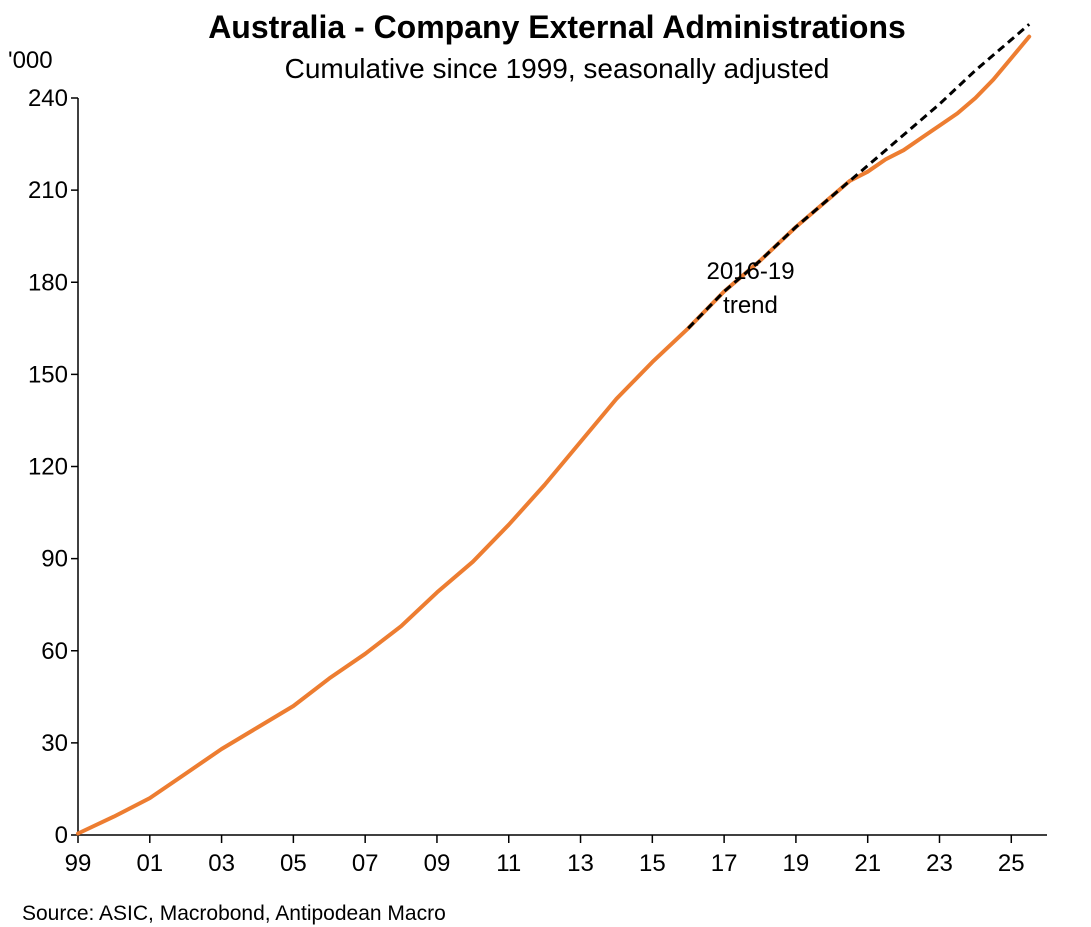 The image size is (1091, 927). I want to click on x-tick-label: 23, so click(939, 863).